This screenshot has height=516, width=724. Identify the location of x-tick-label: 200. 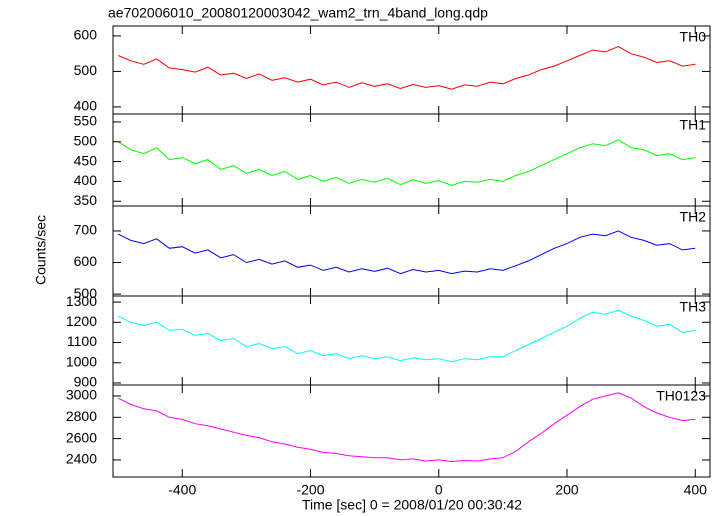
(567, 490).